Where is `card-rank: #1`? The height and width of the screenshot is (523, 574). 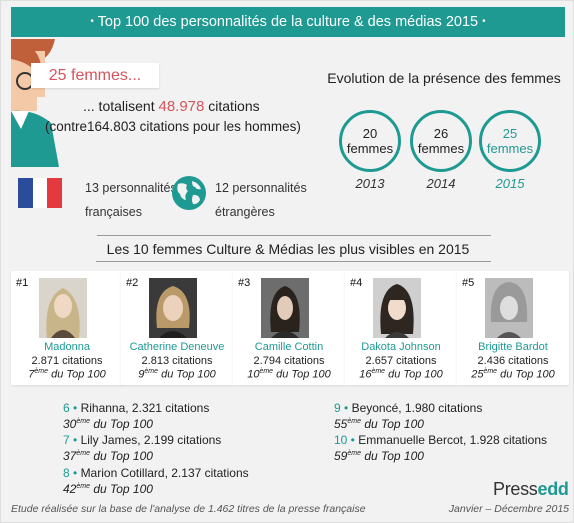 card-rank: #1 is located at coordinates (22, 283).